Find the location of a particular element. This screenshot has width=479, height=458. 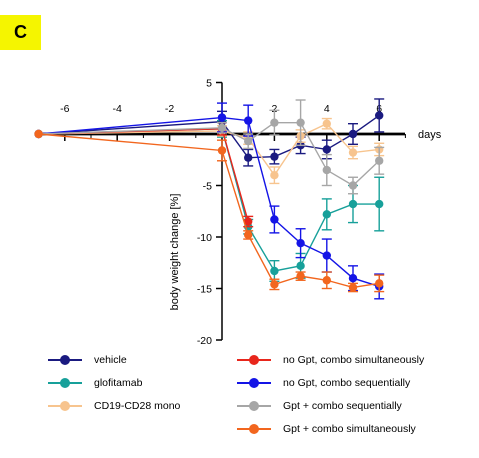

x-tick-label: -4 is located at coordinates (117, 109).